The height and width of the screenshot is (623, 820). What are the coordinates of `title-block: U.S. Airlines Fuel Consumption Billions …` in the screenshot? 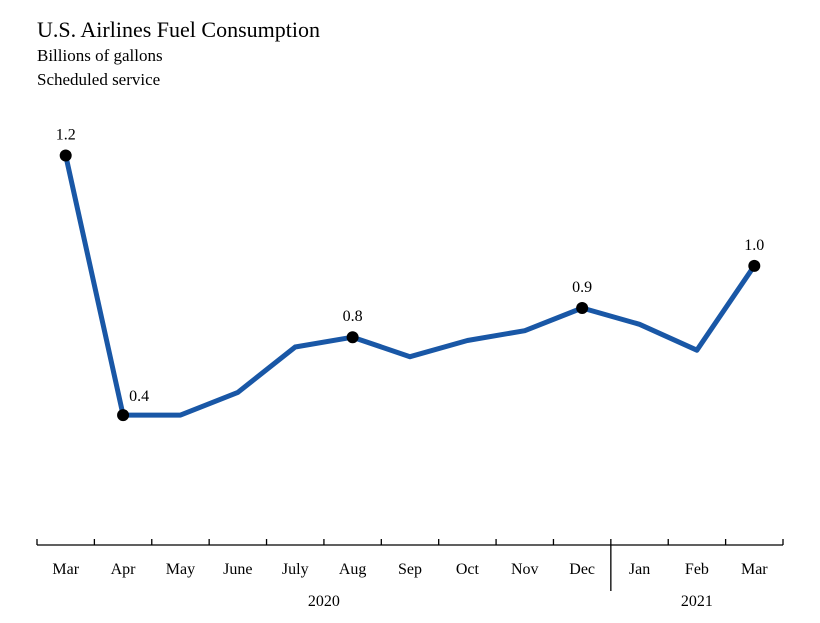 It's located at (178, 54).